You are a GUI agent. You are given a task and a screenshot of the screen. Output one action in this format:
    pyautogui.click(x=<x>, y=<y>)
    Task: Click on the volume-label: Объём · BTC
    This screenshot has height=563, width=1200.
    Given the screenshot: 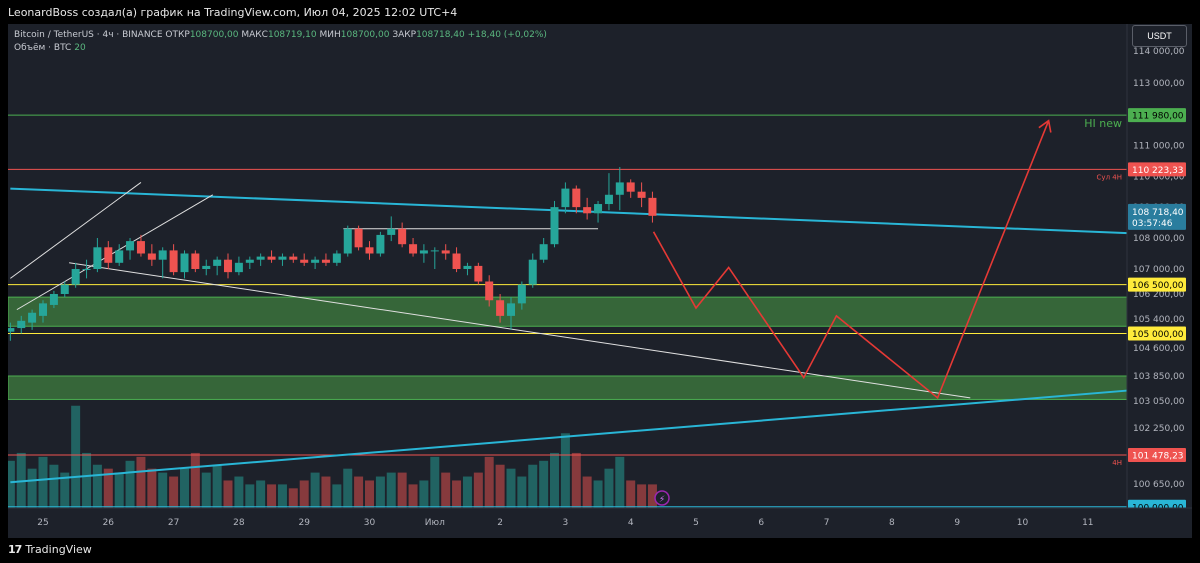 What is the action you would take?
    pyautogui.click(x=43, y=48)
    